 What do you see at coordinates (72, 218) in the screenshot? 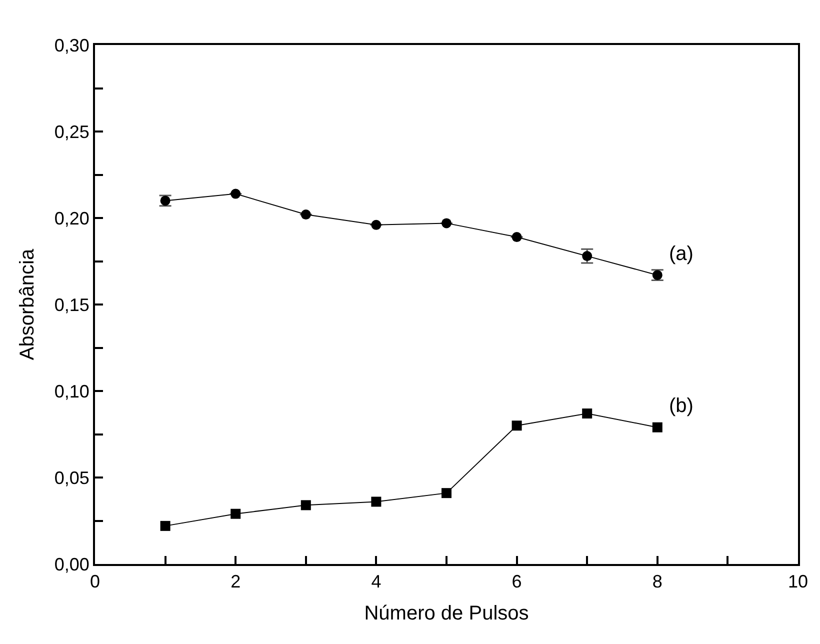
I see `y-tick-label: 0,20` at bounding box center [72, 218].